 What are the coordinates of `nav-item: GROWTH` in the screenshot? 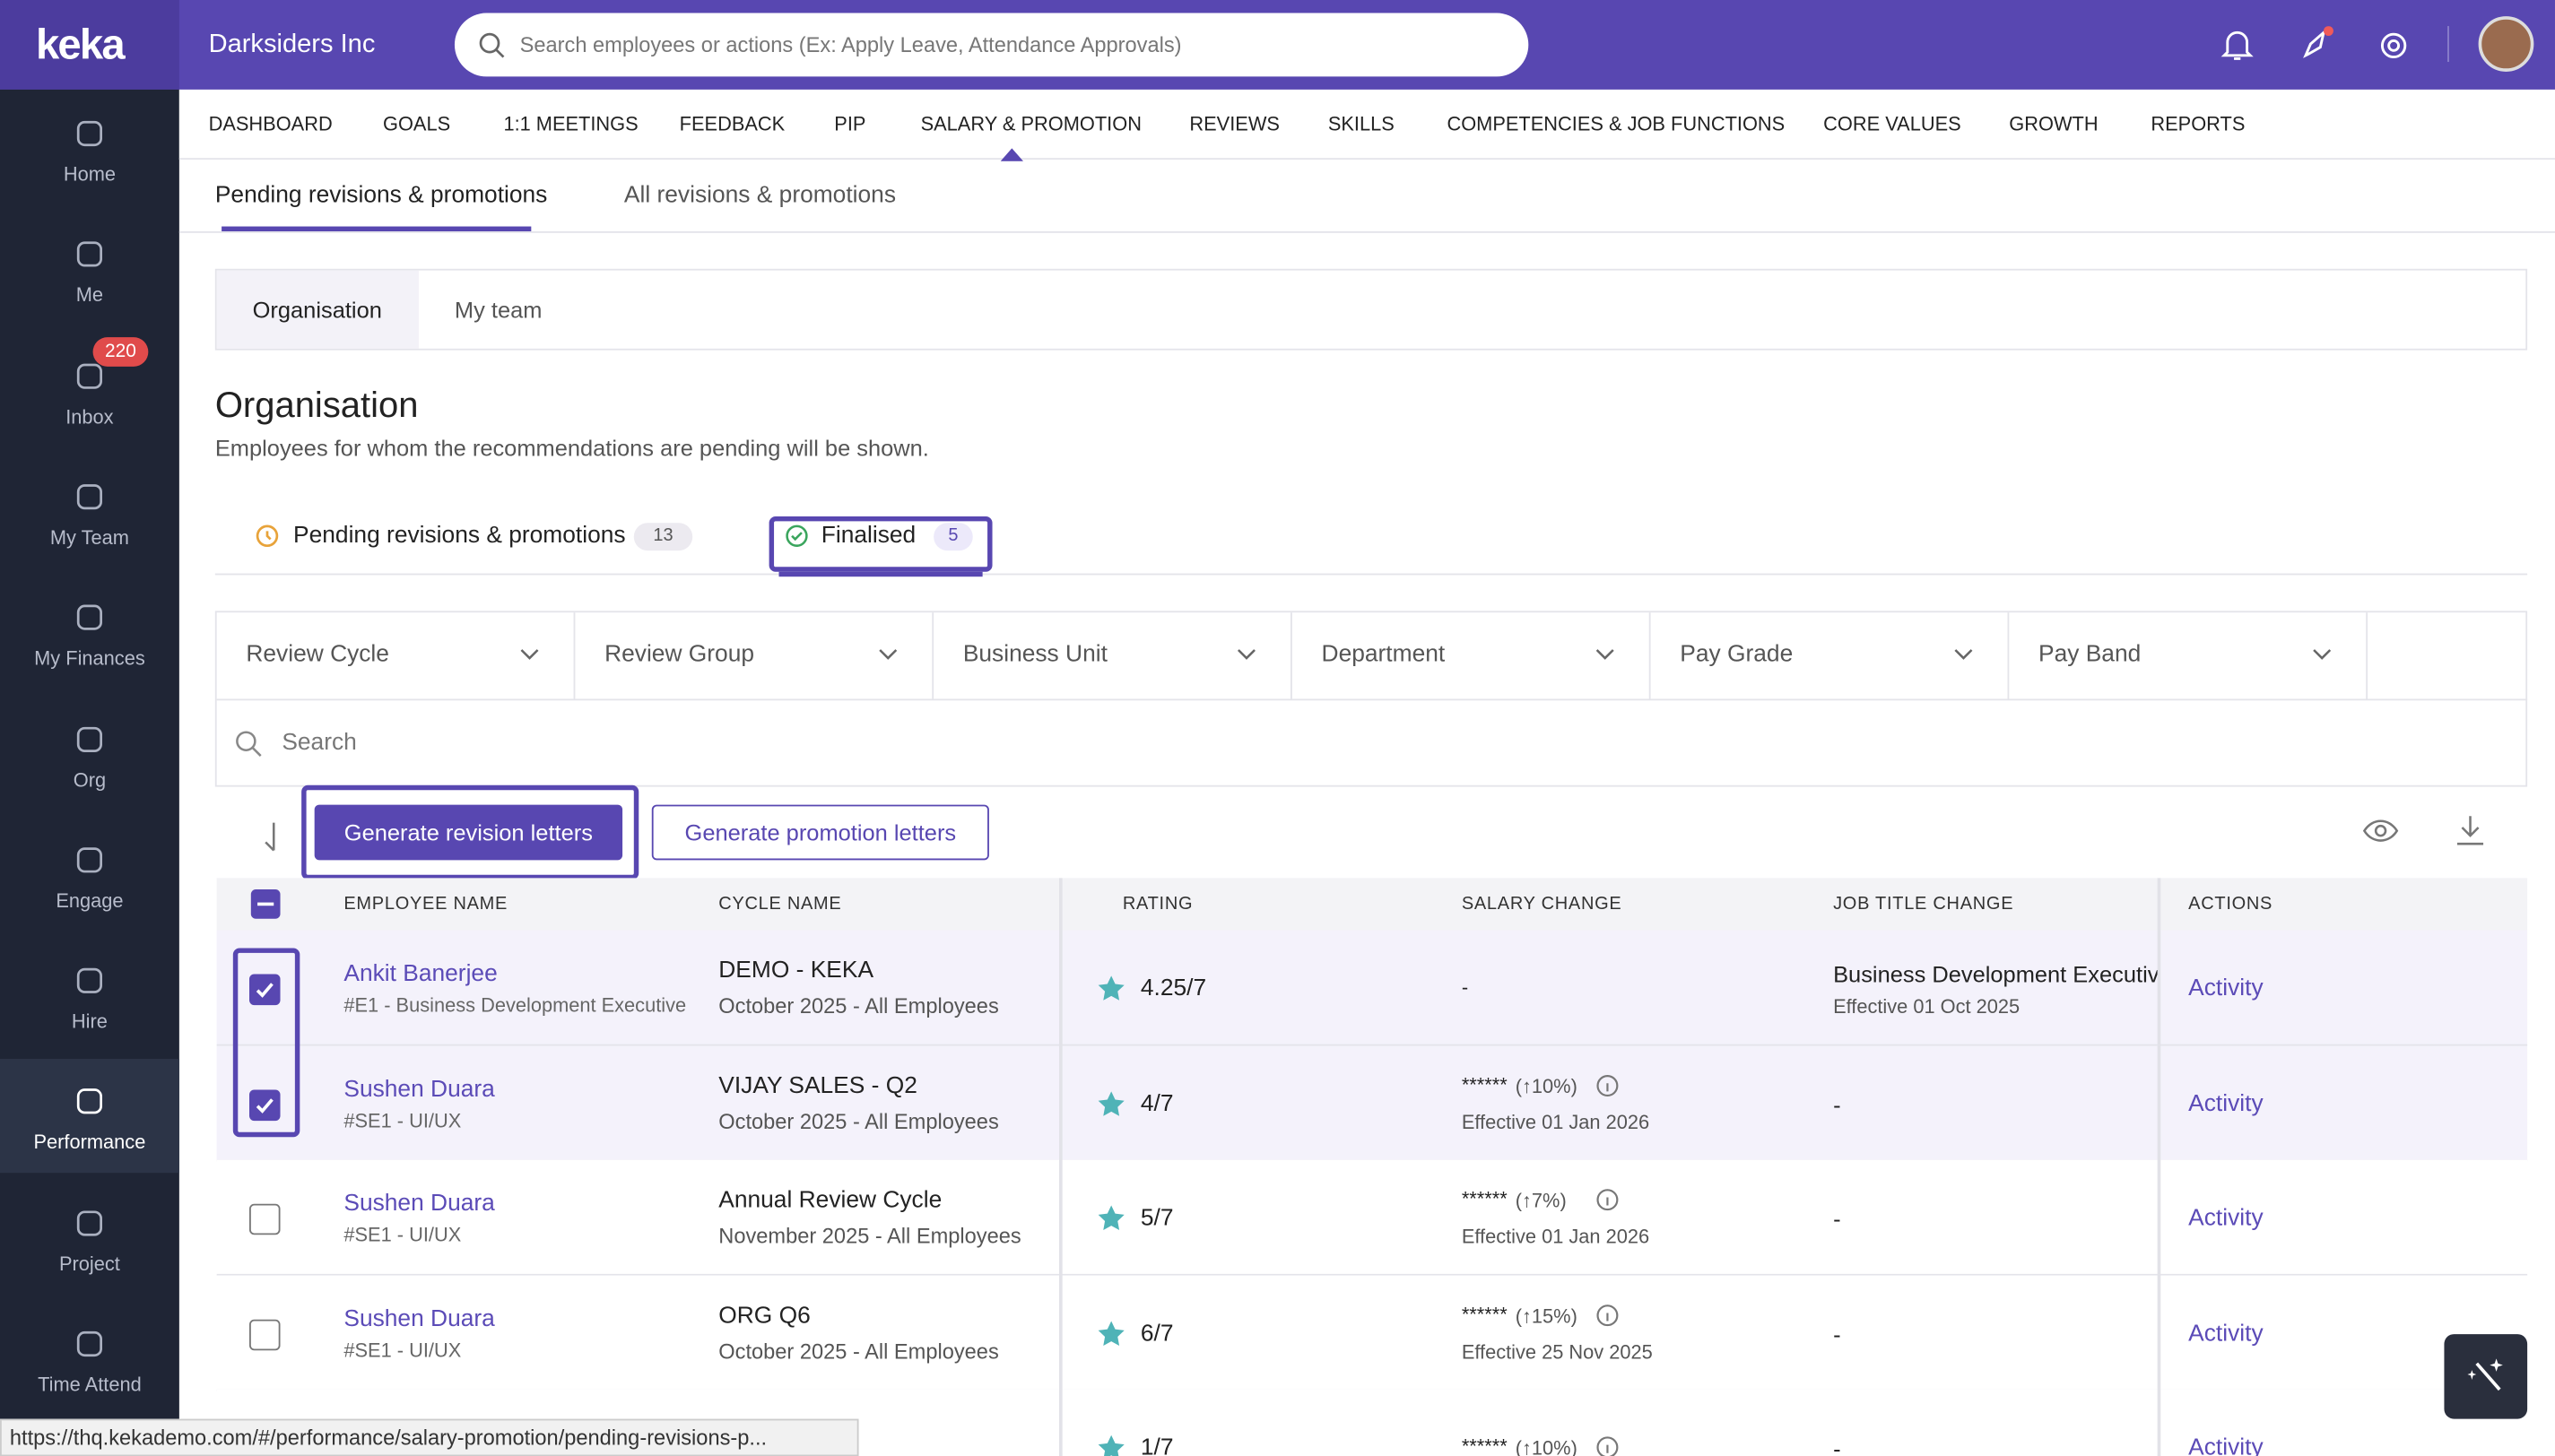 It's located at (2054, 123).